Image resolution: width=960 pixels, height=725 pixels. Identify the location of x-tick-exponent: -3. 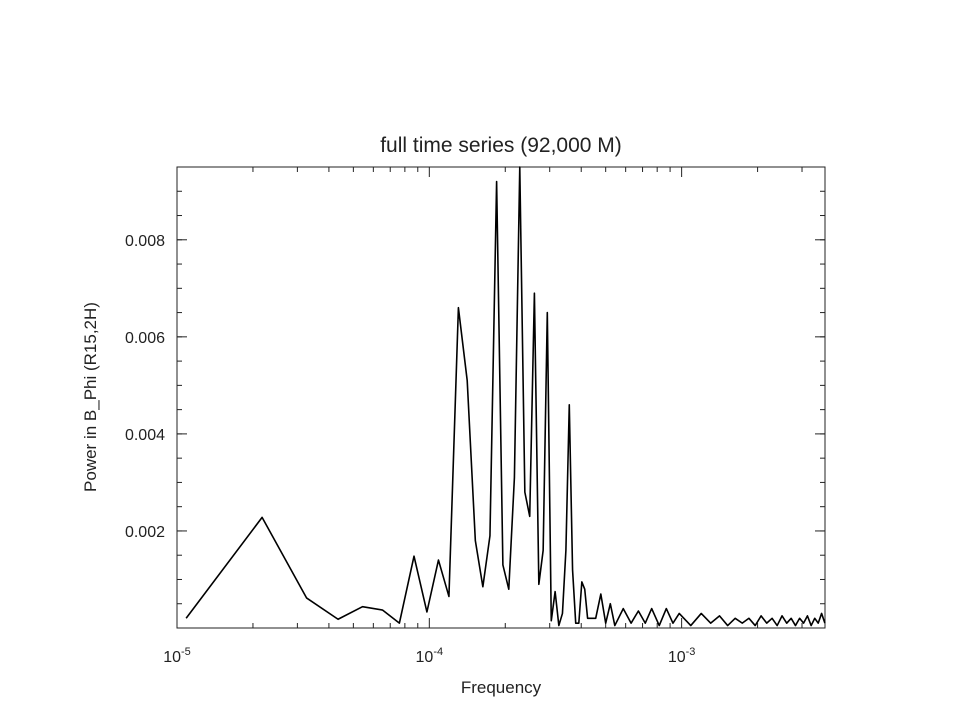
(691, 652).